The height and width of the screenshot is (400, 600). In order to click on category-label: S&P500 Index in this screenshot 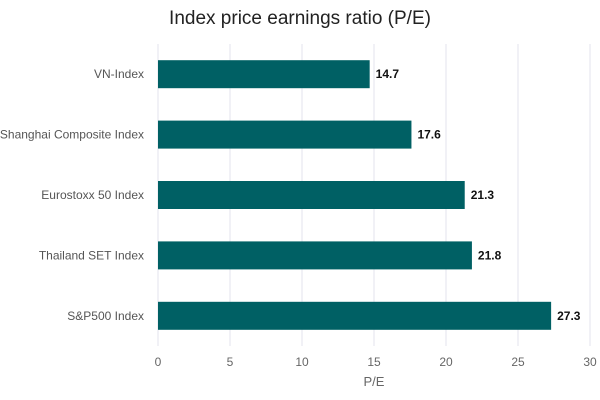, I will do `click(105, 316)`.